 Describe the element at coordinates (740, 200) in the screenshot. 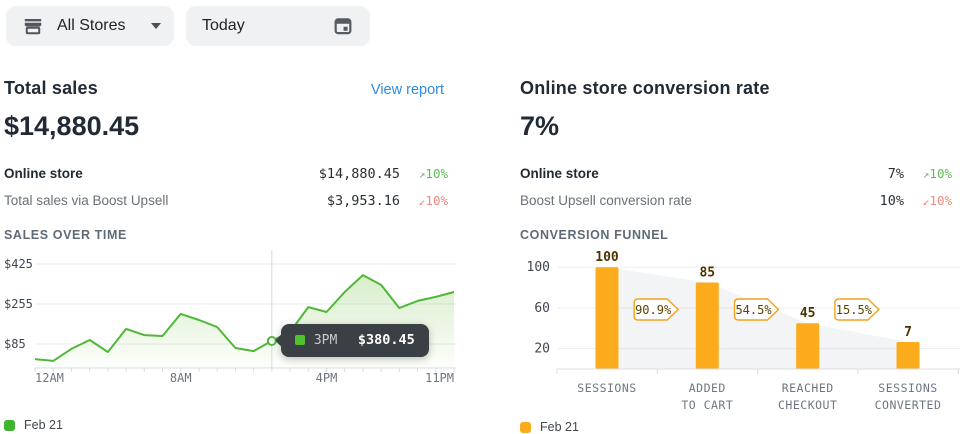

I see `metric-row-boost-upsell-rate: Boost Upsell conversion rate 10% ↙10%` at that location.